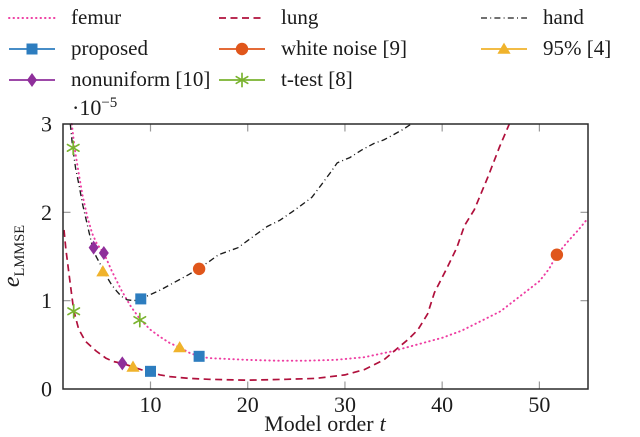 This screenshot has width=640, height=437. What do you see at coordinates (325, 423) in the screenshot?
I see `x-axis-label: Model order t` at bounding box center [325, 423].